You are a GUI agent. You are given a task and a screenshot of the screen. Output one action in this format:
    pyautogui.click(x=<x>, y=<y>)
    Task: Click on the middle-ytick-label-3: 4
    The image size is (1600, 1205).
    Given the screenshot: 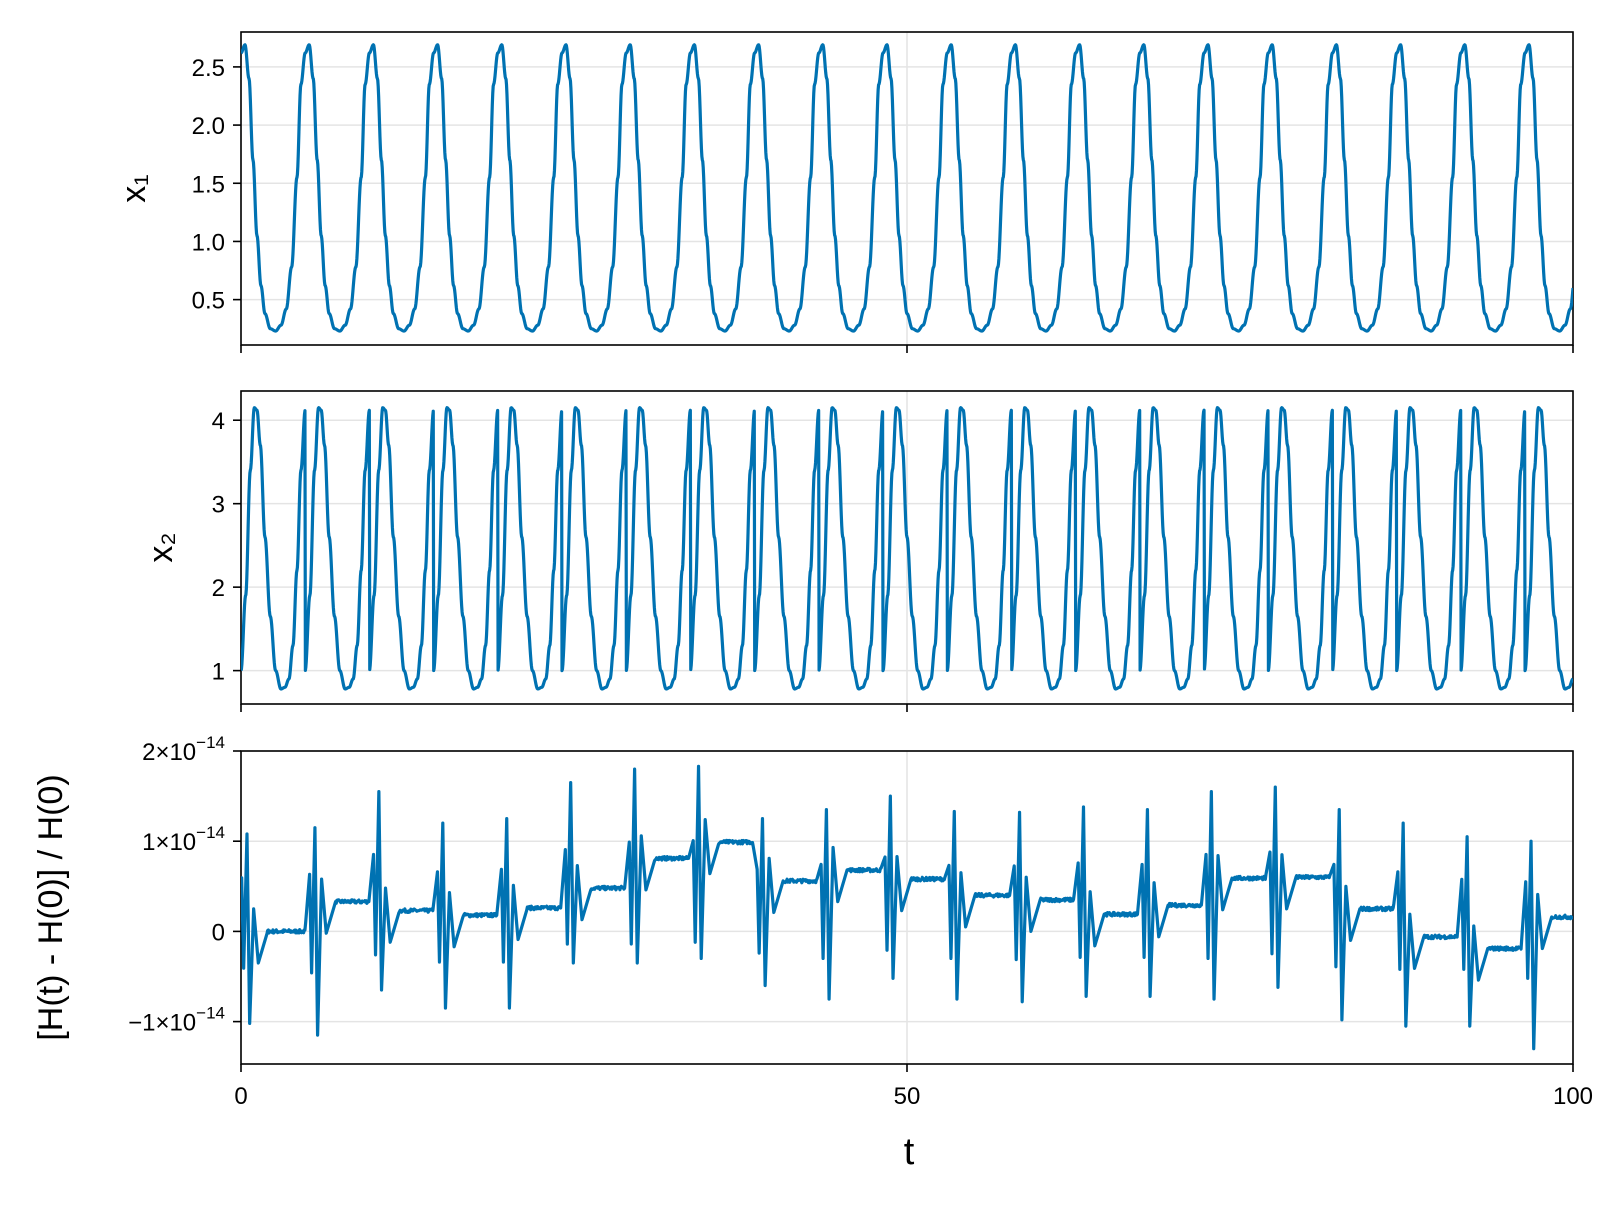 What is the action you would take?
    pyautogui.click(x=218, y=421)
    